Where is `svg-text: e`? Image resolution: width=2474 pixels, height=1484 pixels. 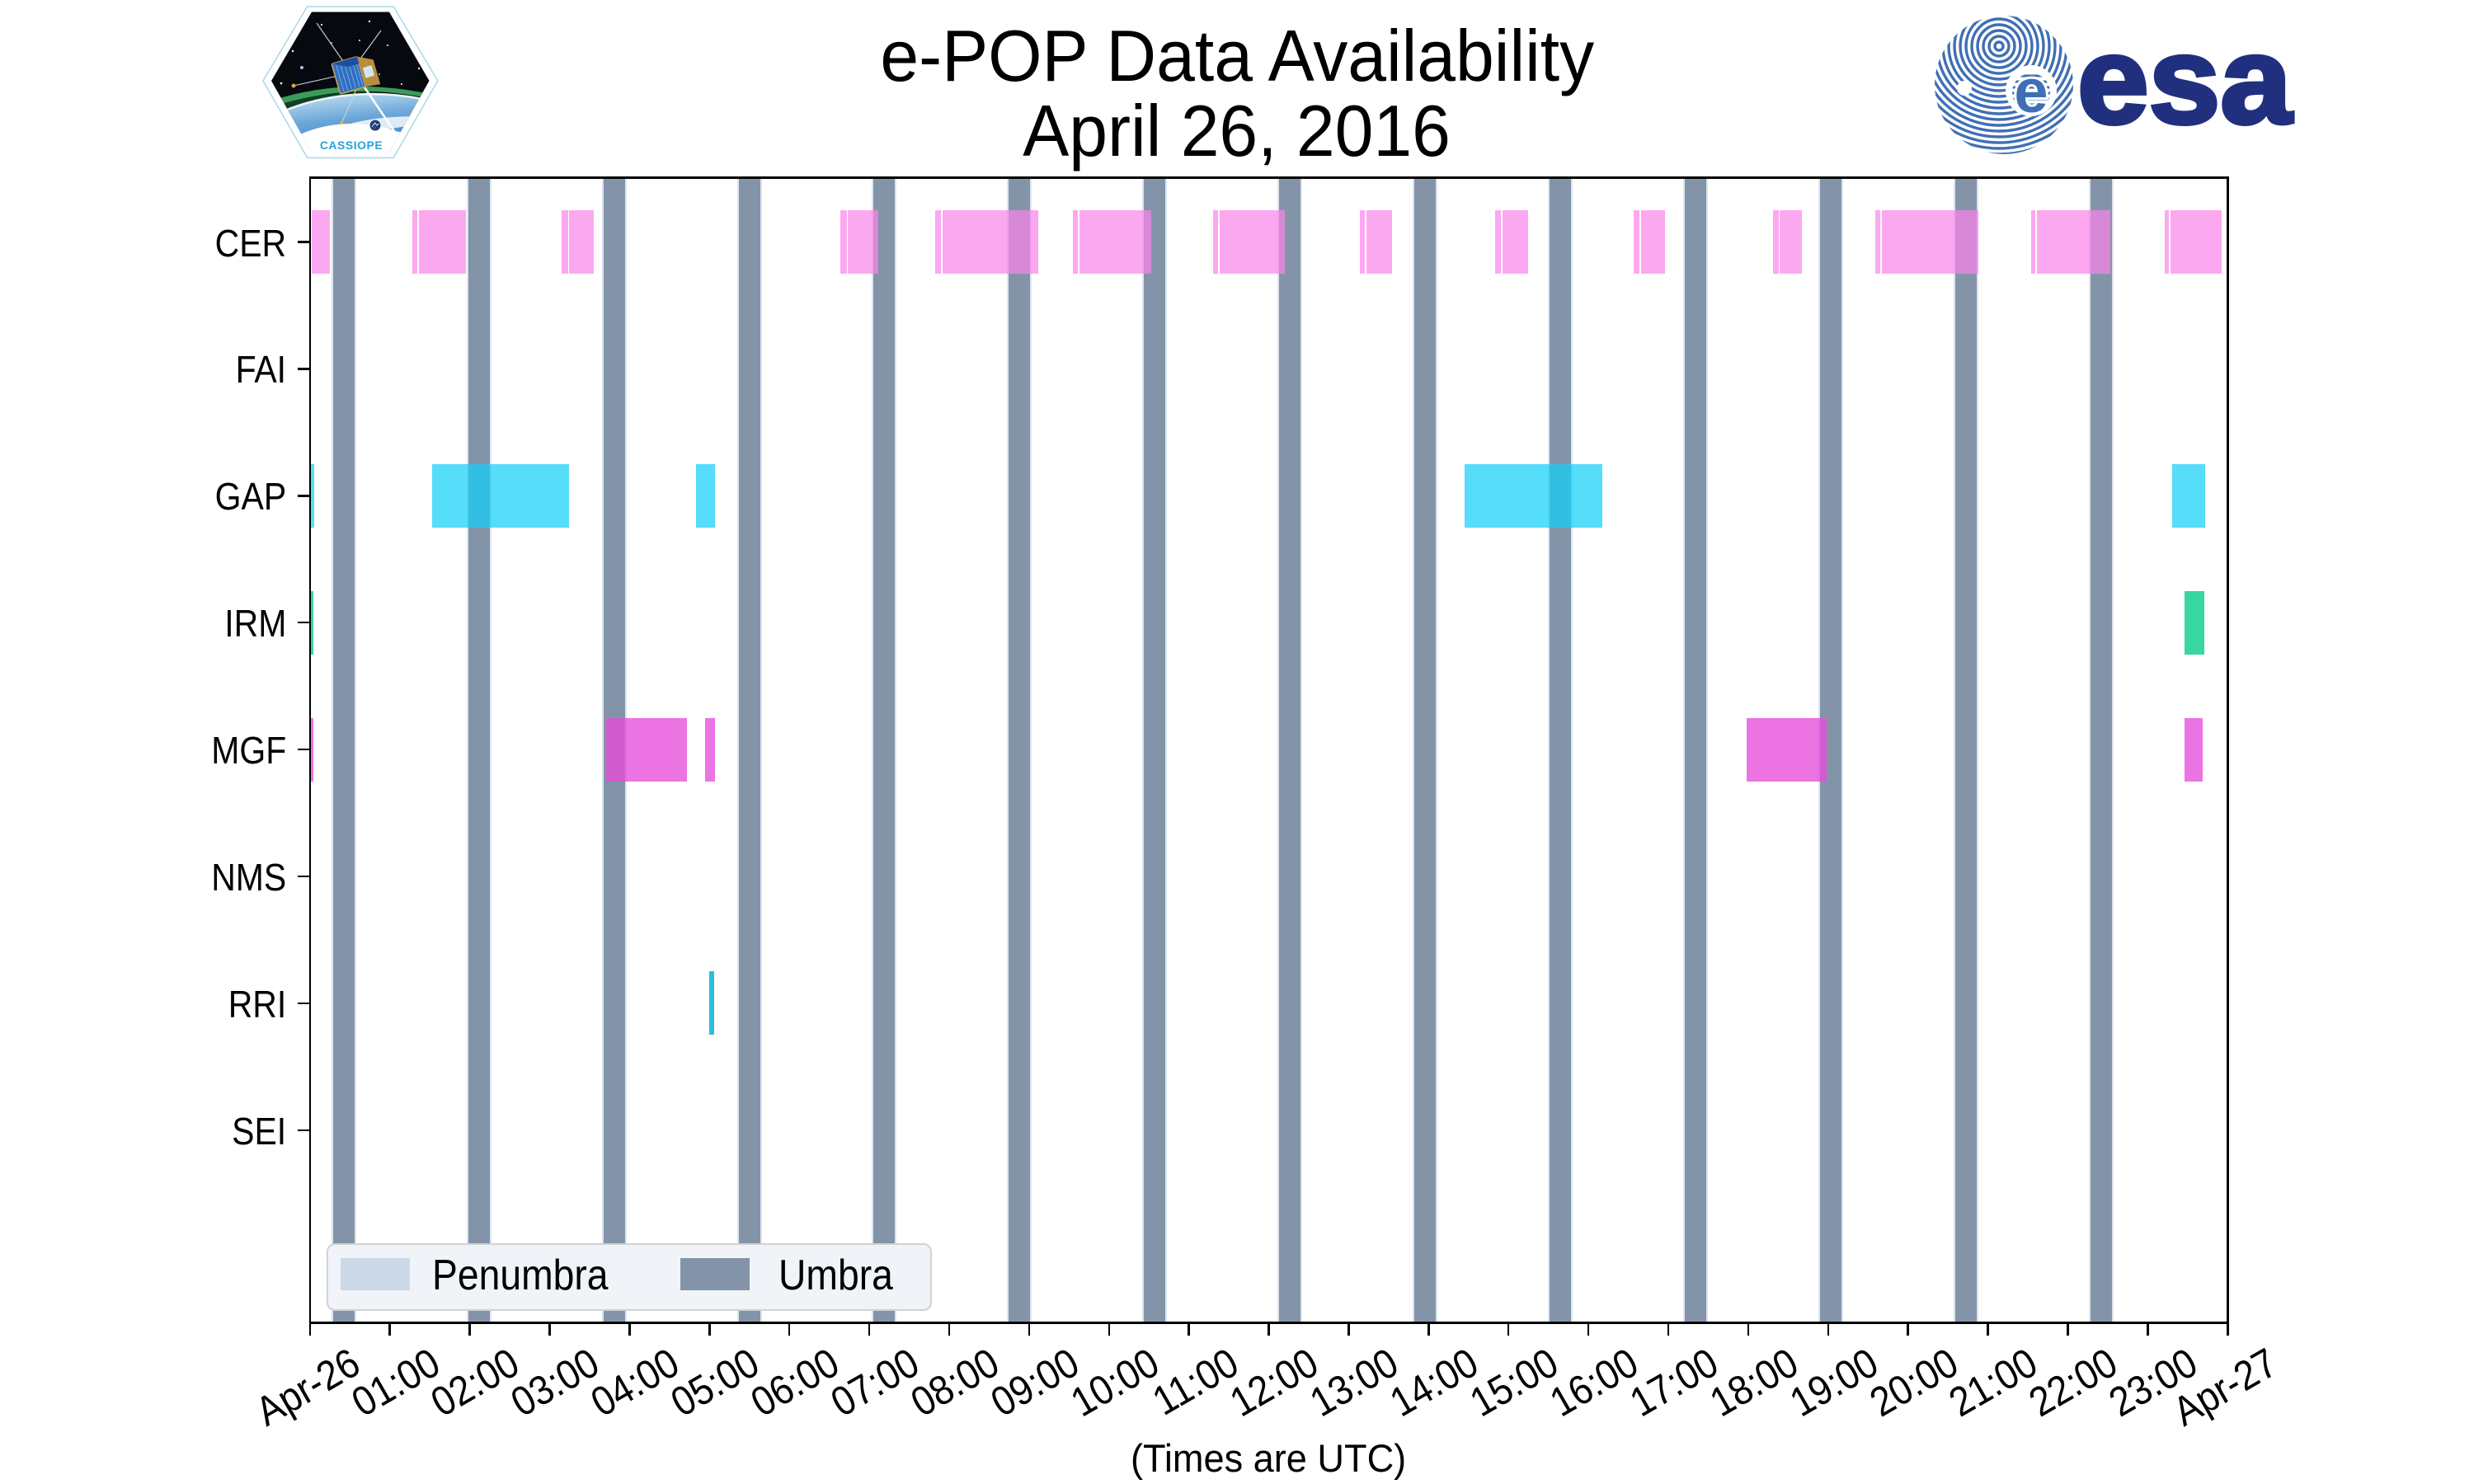
svg-text: e is located at coordinates (2031, 91).